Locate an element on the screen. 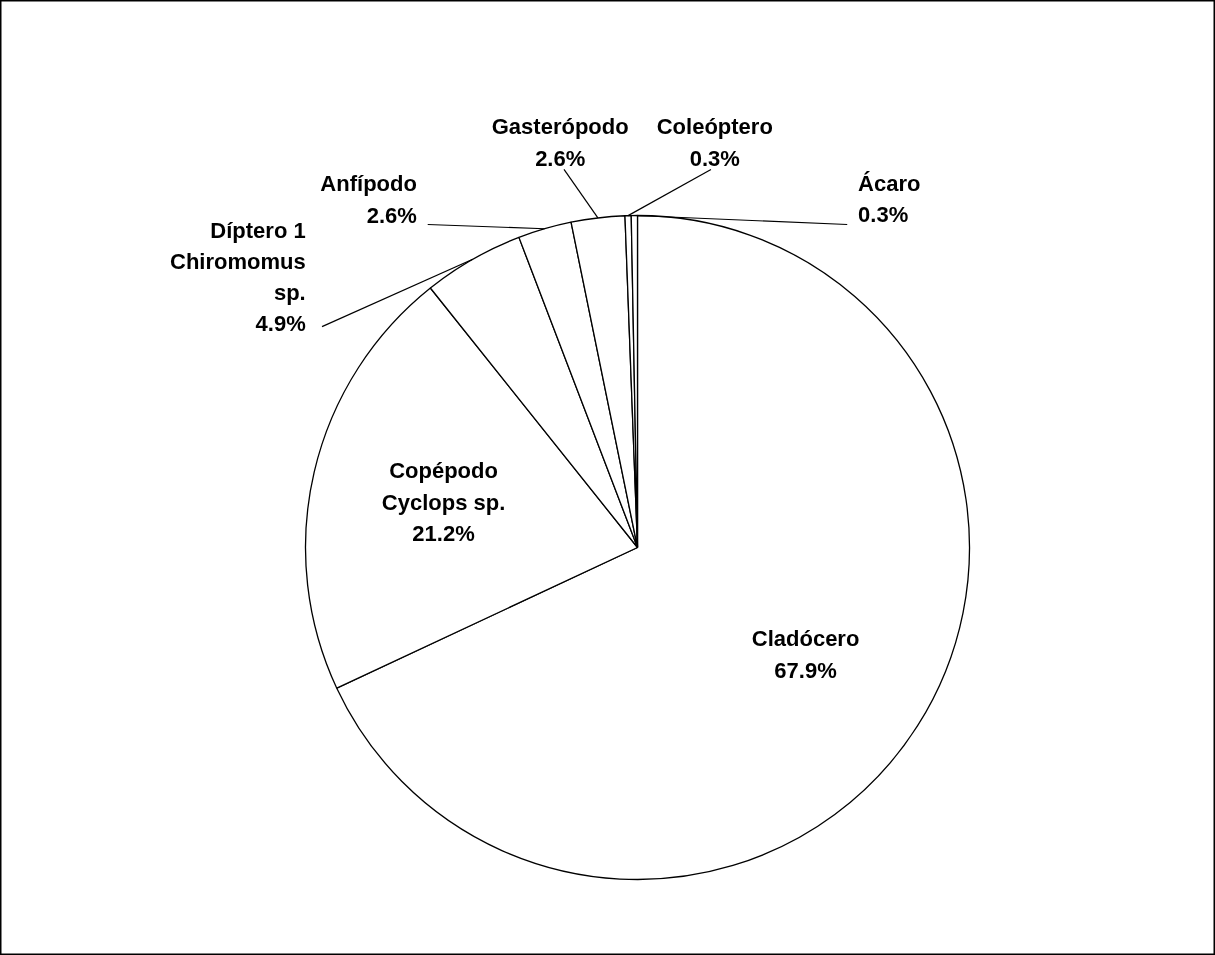 The image size is (1215, 955). data-label: 4.9% is located at coordinates (280, 324).